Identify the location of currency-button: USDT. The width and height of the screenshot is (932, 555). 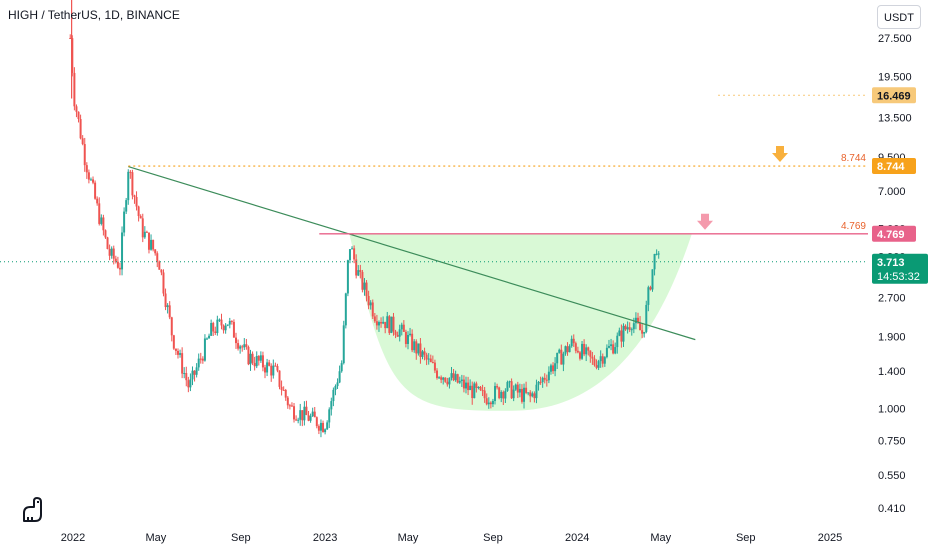
(899, 17).